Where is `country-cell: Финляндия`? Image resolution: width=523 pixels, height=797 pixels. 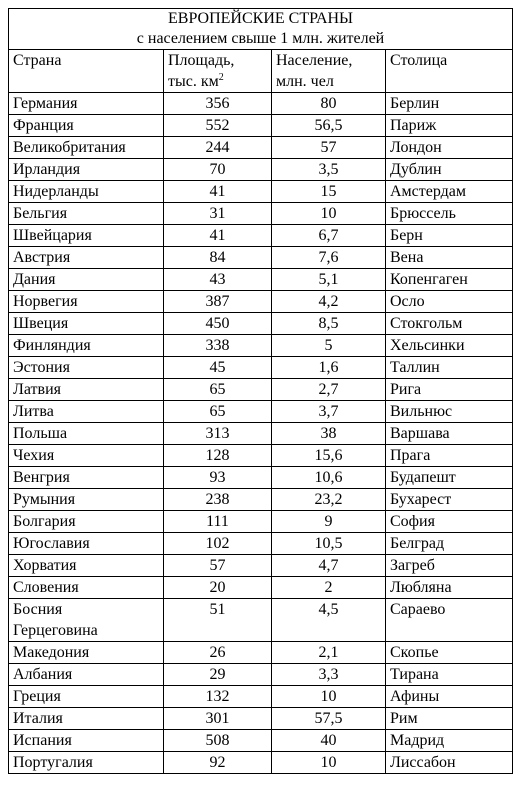 country-cell: Финляндия is located at coordinates (86, 346).